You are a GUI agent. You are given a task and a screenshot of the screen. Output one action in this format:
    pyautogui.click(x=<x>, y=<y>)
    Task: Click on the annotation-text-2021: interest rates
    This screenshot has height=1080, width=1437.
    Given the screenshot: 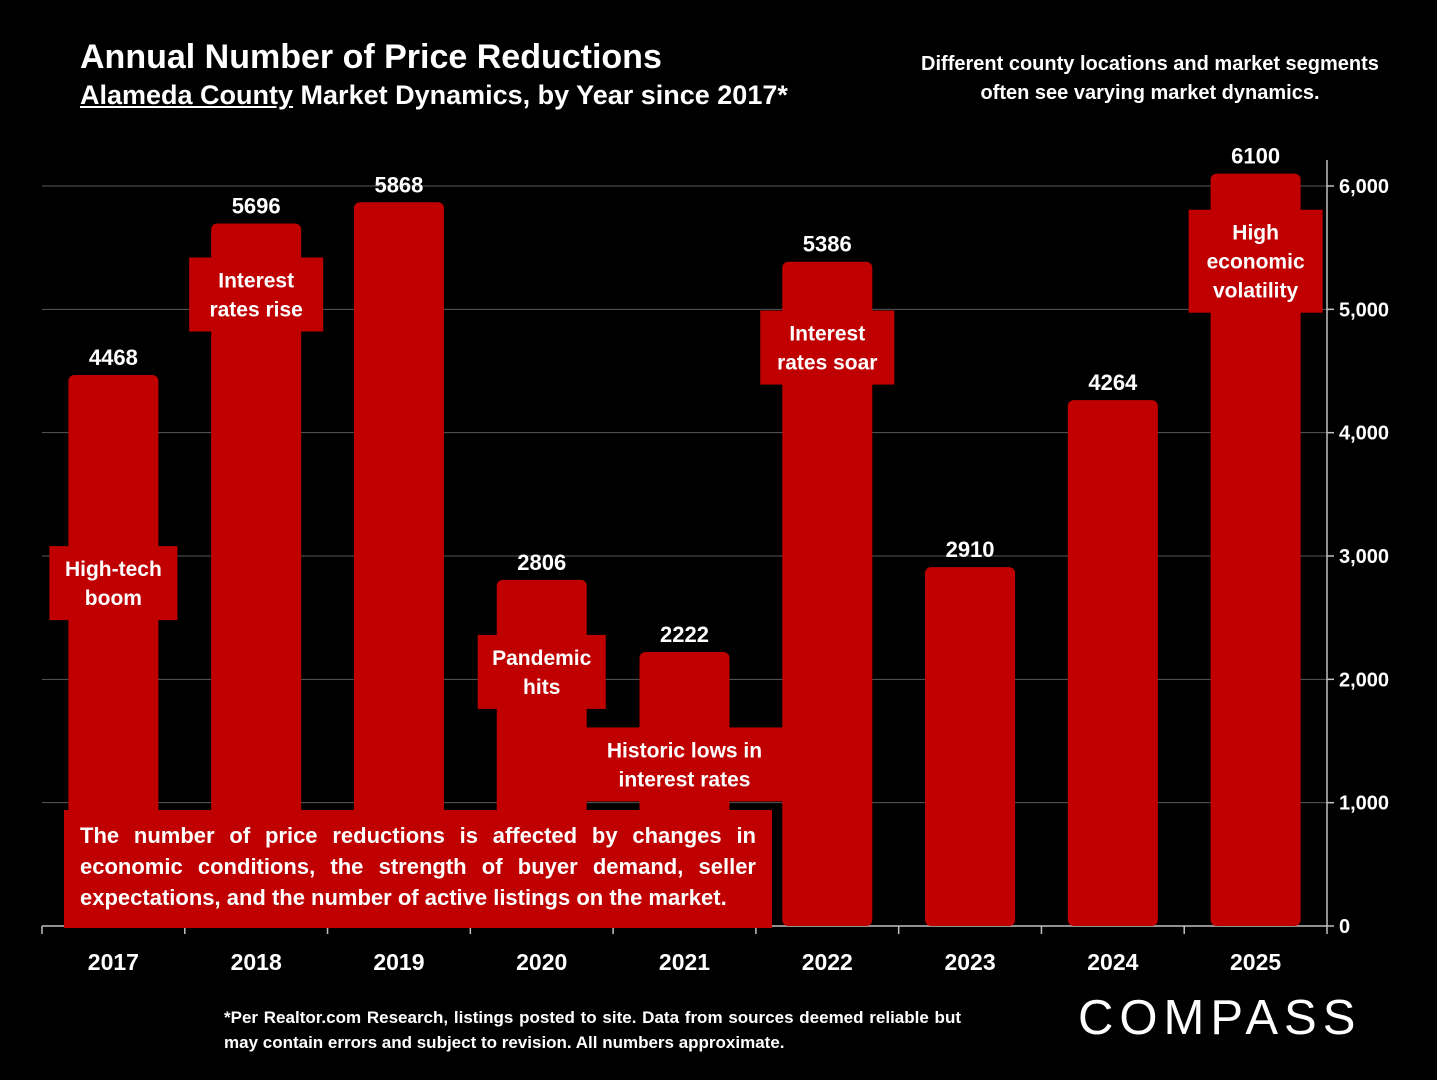 What is the action you would take?
    pyautogui.click(x=685, y=779)
    